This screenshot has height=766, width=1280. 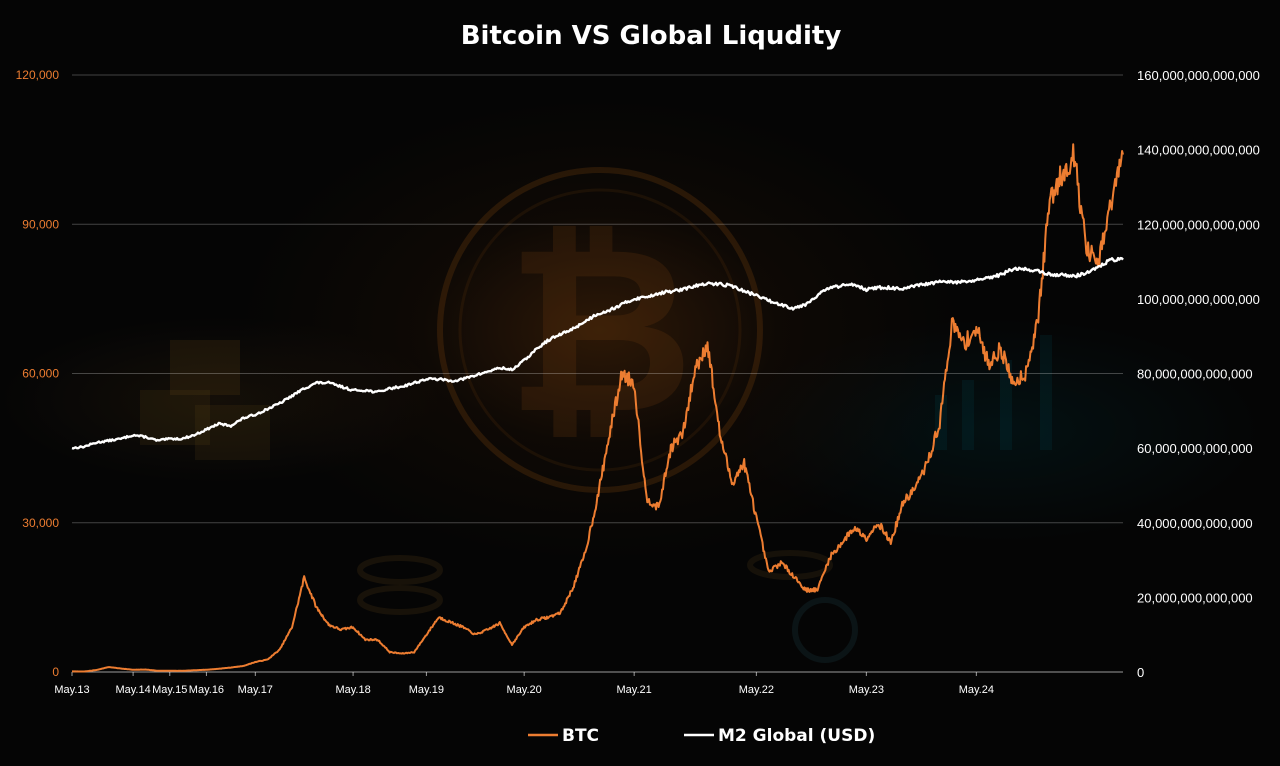 I want to click on y-right-tick-label: 40,000,000,000,000, so click(x=1195, y=523).